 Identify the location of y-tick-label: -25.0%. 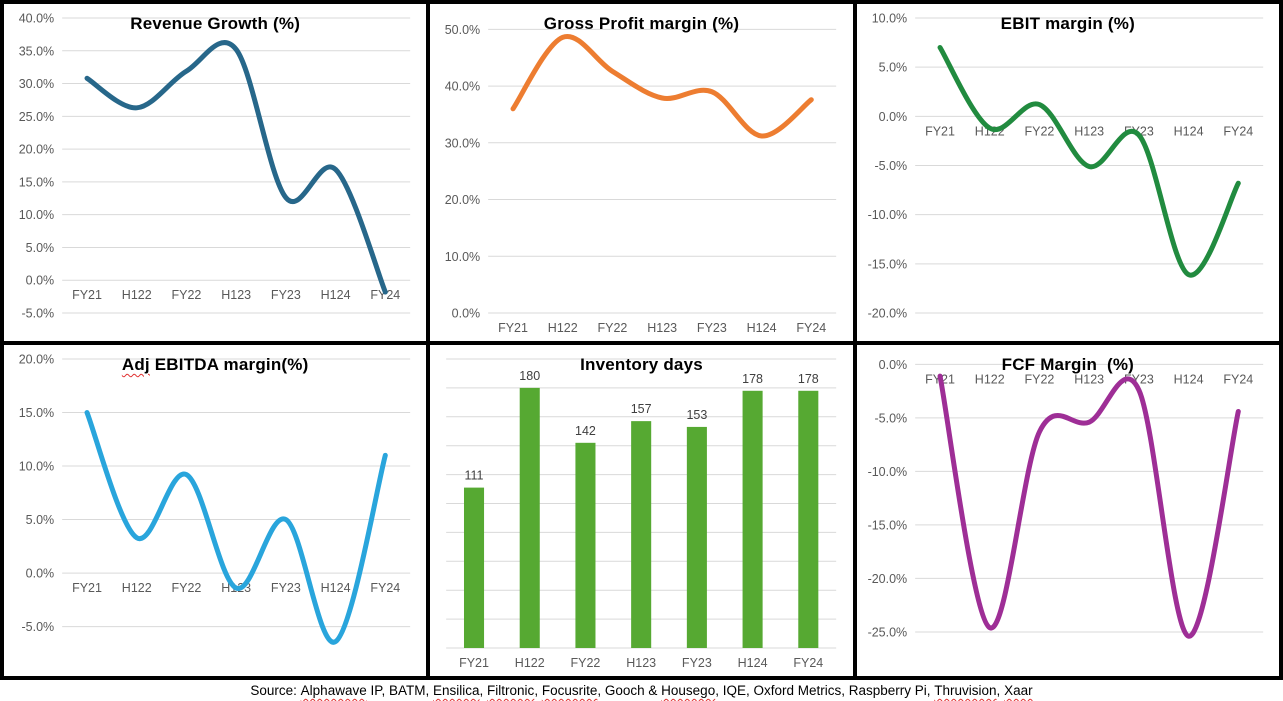
(887, 632).